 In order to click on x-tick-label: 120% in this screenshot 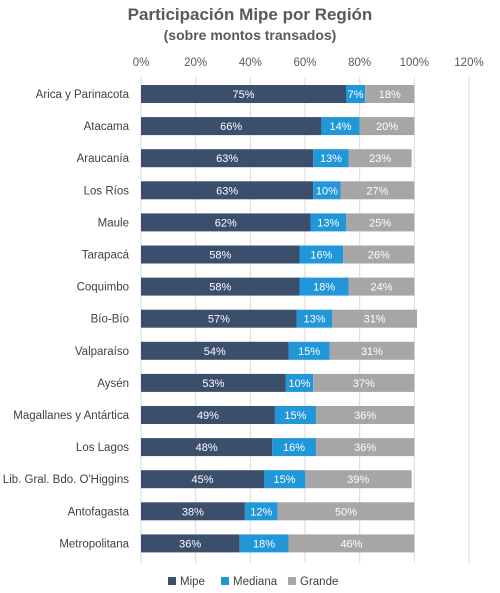, I will do `click(468, 63)`.